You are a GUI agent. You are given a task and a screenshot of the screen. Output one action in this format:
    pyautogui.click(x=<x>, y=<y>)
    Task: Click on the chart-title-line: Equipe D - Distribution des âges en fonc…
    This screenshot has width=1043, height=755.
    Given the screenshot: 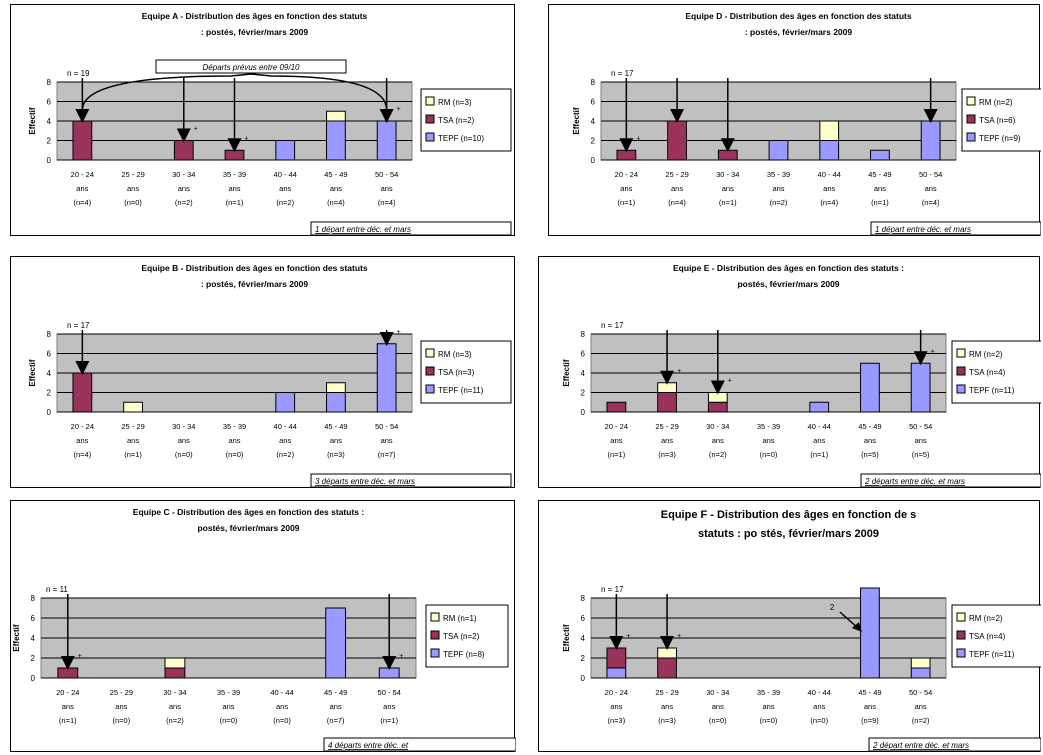 What is the action you would take?
    pyautogui.click(x=798, y=16)
    